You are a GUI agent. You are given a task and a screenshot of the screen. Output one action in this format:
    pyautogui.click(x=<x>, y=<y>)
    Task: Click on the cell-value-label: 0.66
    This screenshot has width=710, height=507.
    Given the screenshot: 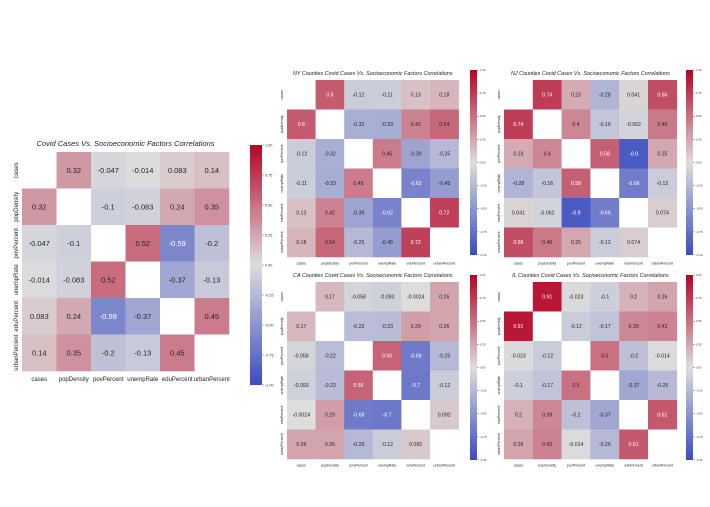 What is the action you would take?
    pyautogui.click(x=662, y=96)
    